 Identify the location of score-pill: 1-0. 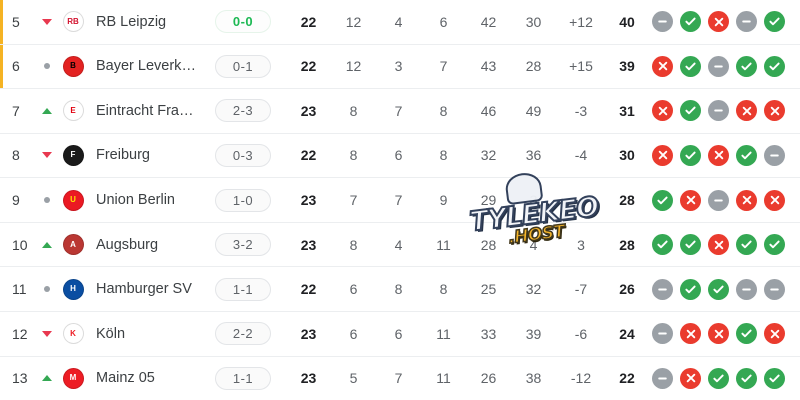
(243, 200).